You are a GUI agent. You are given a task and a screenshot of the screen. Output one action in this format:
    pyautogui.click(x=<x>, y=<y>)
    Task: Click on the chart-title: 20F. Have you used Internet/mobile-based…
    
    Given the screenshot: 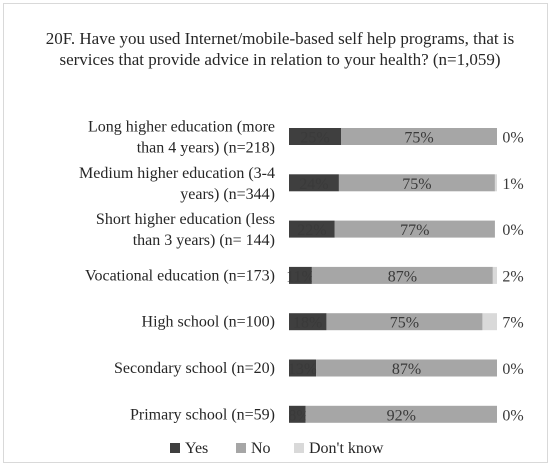 What is the action you would take?
    pyautogui.click(x=280, y=49)
    